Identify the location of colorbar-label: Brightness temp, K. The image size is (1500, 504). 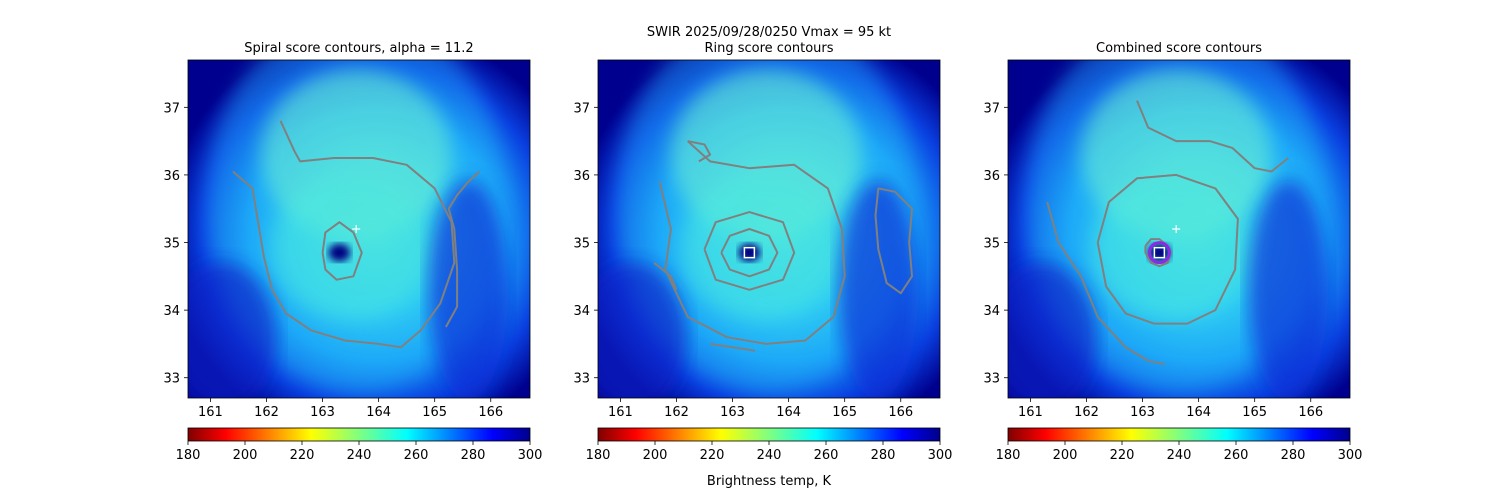
(769, 481).